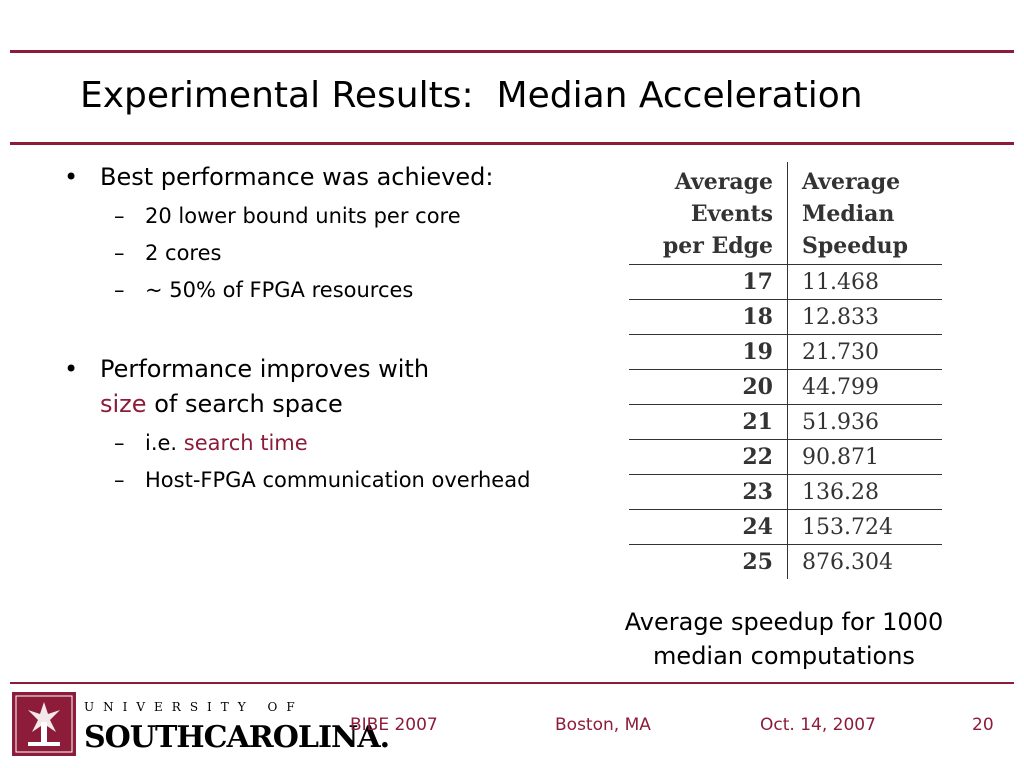 This screenshot has width=1024, height=768. Describe the element at coordinates (394, 725) in the screenshot. I see `footer-event: BIBE 2007` at that location.